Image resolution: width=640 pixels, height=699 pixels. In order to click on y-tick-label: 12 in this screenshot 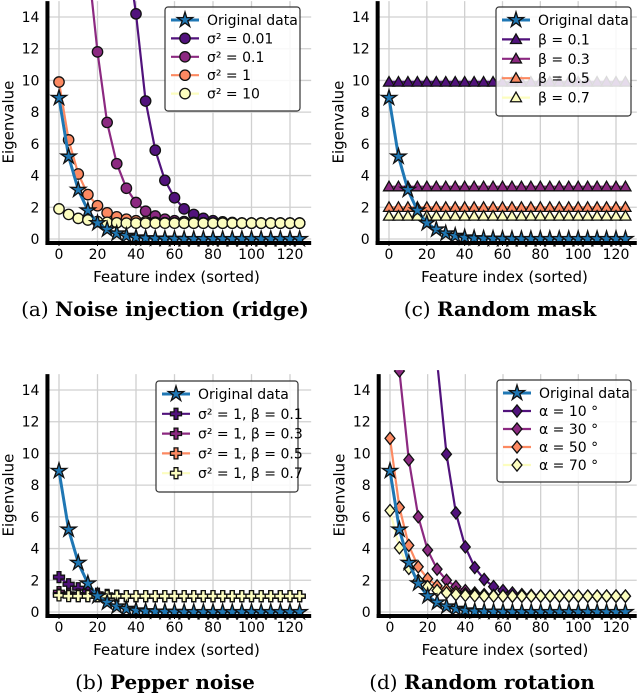, I will do `click(361, 50)`.